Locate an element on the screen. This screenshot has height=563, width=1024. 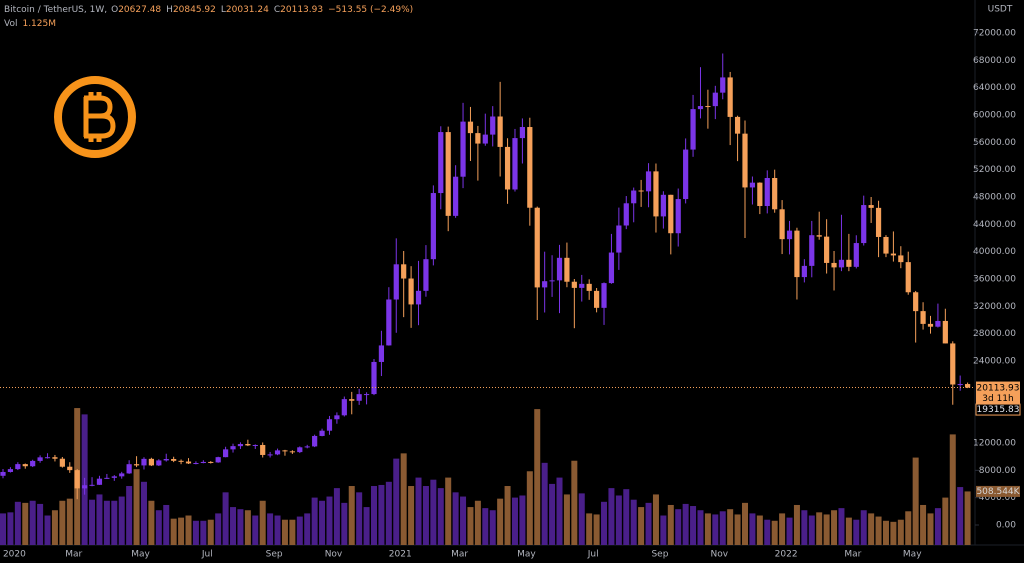
x-tick-label: Jul is located at coordinates (593, 555).